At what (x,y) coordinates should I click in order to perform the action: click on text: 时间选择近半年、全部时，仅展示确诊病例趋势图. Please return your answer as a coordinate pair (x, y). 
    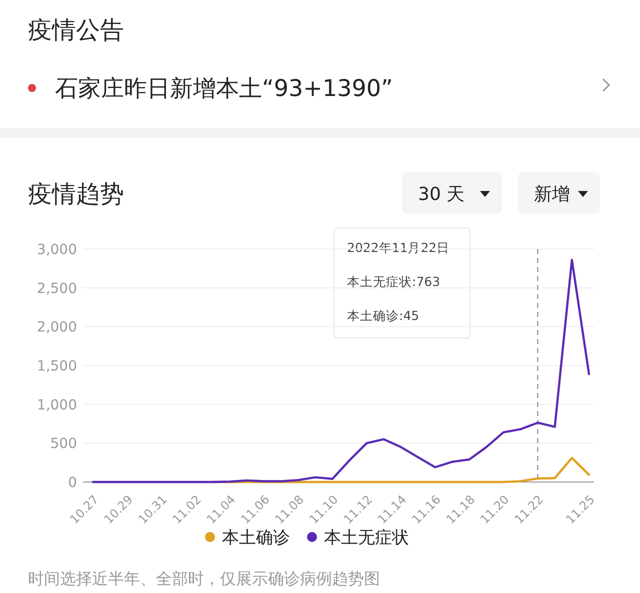
    Looking at the image, I should click on (204, 578).